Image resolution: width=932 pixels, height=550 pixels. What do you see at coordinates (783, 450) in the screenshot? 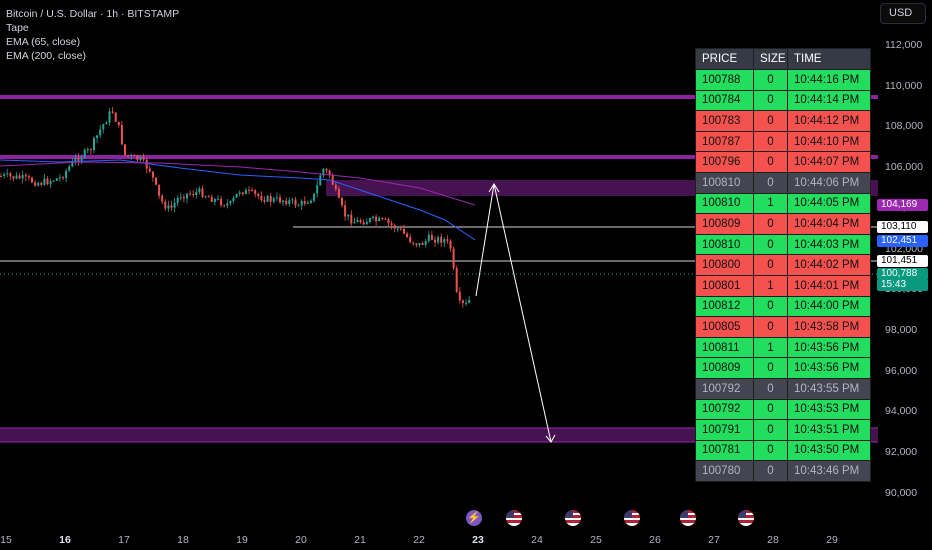
I see `tape-row: 100781 0 10:43:50 PM` at bounding box center [783, 450].